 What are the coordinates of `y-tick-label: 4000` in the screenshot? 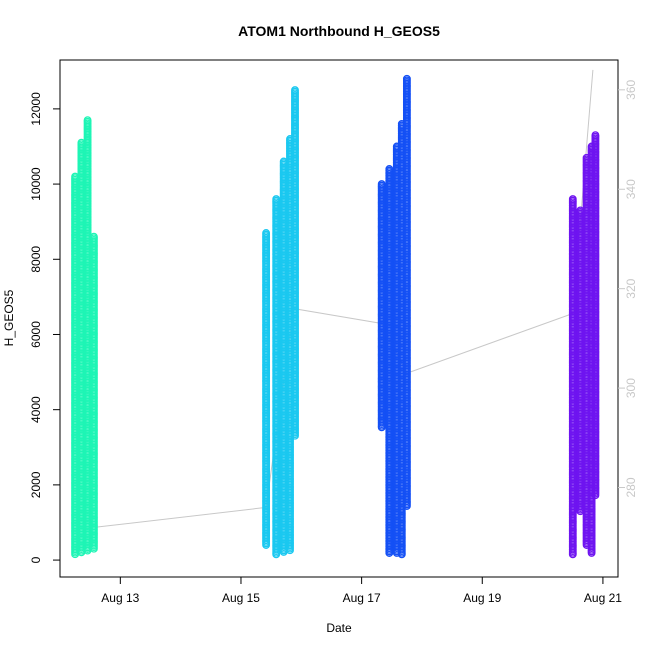 It's located at (36, 409).